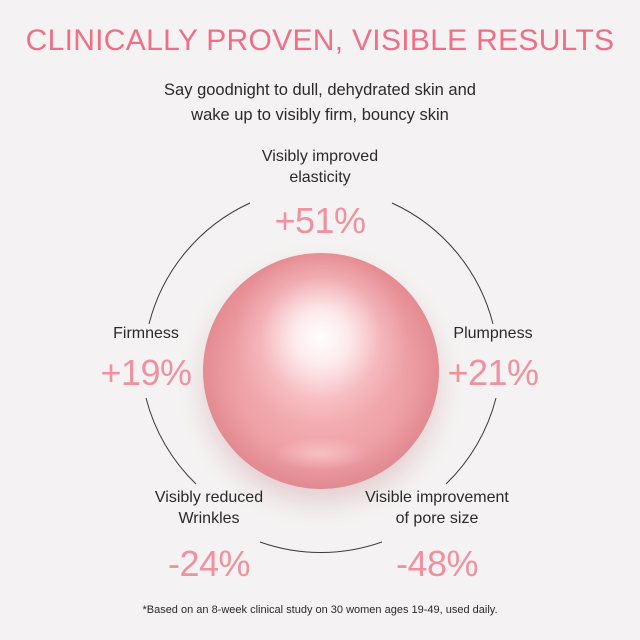  What do you see at coordinates (320, 177) in the screenshot?
I see `stat-elasticity-label-2: elasticity` at bounding box center [320, 177].